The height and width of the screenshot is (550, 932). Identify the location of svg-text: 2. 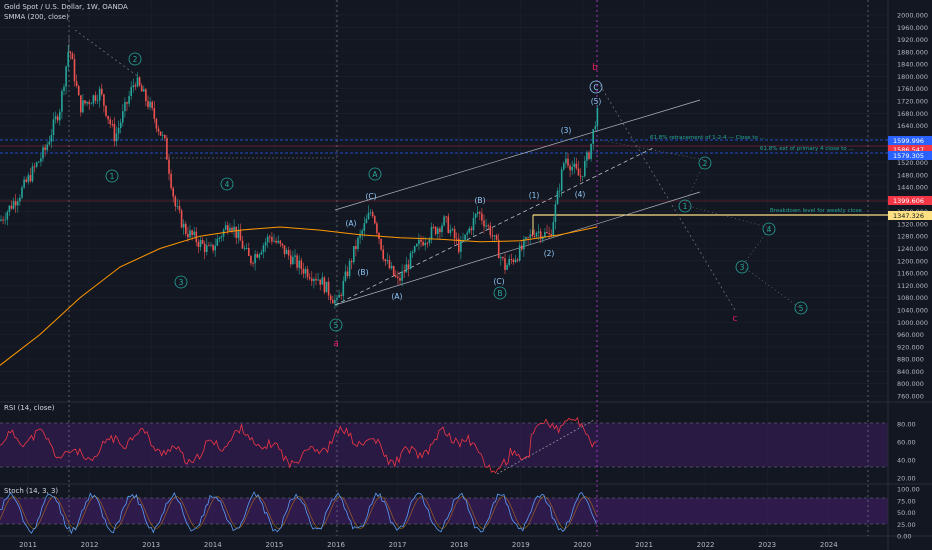
(135, 59).